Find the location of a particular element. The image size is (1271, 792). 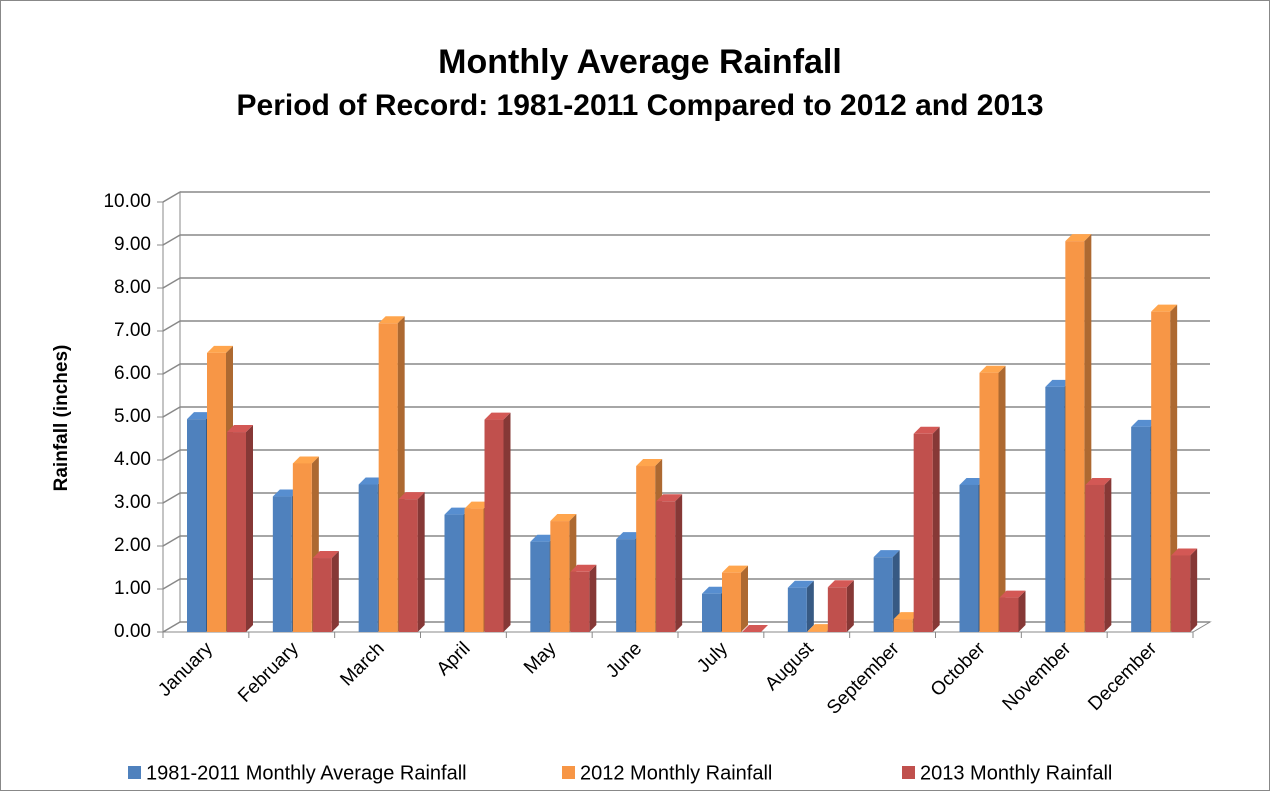

y-tick-label: 5.00 is located at coordinates (132, 416).